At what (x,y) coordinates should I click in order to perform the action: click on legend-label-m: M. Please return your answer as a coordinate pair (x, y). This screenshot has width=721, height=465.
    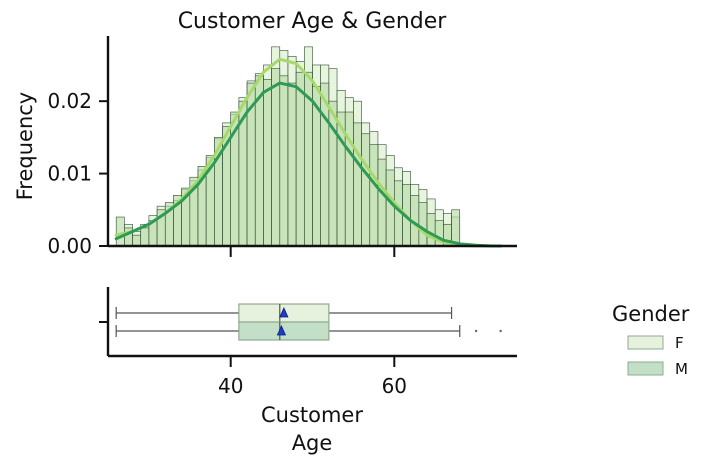
    Looking at the image, I should click on (681, 369).